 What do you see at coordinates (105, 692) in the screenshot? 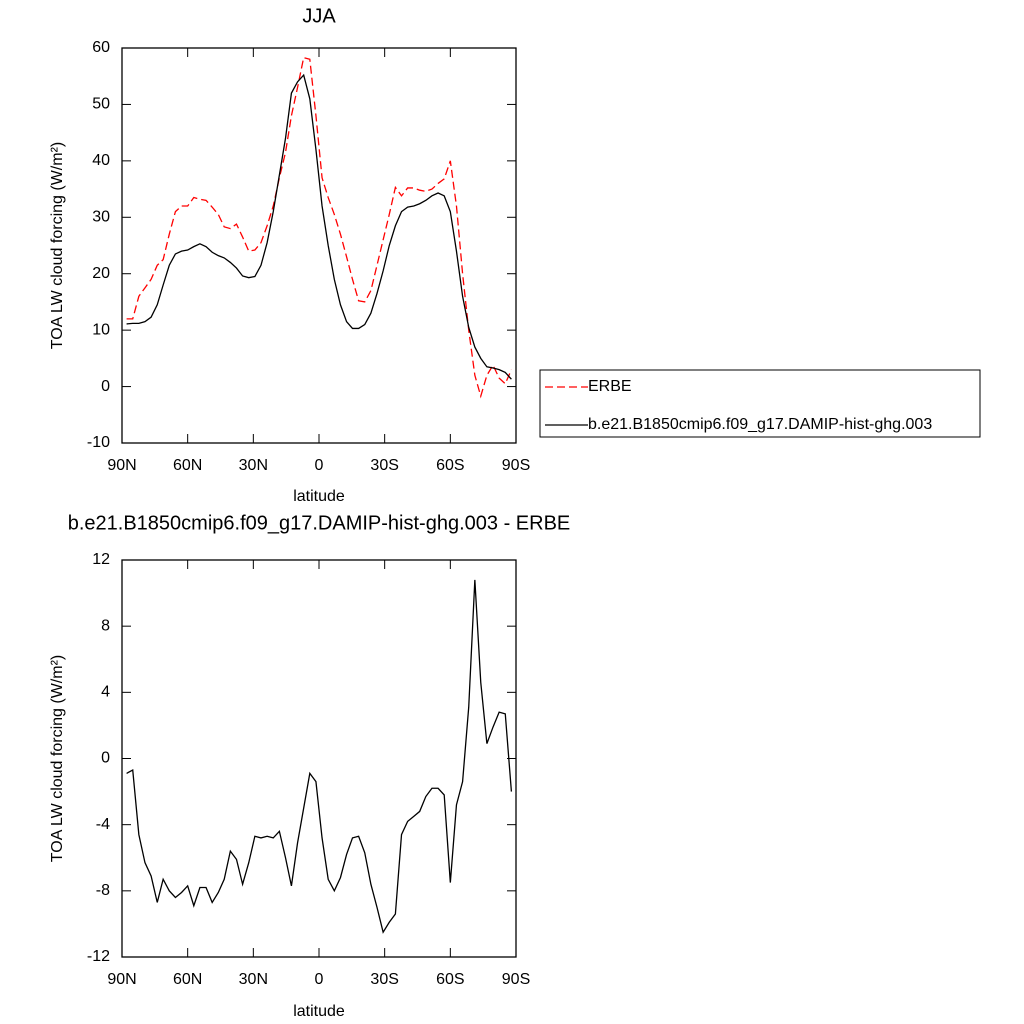
I see `y-tick-label: 4` at bounding box center [105, 692].